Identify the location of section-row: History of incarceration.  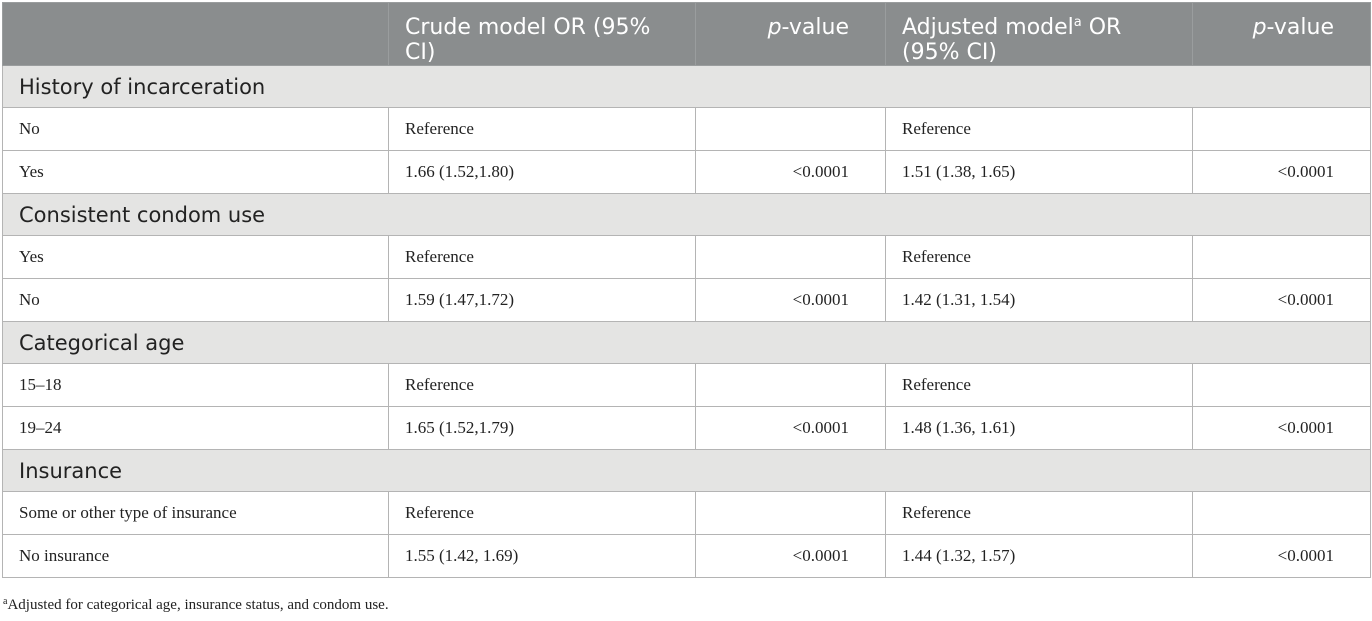
(686, 86).